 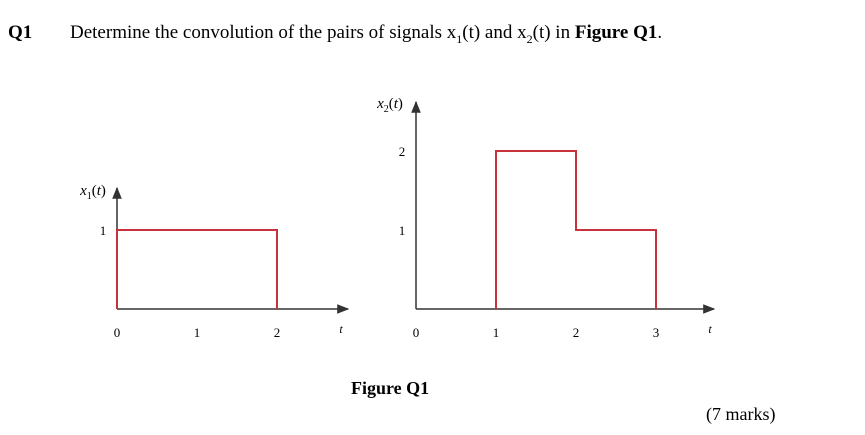 I want to click on y-tick-label: 2, so click(x=402, y=151).